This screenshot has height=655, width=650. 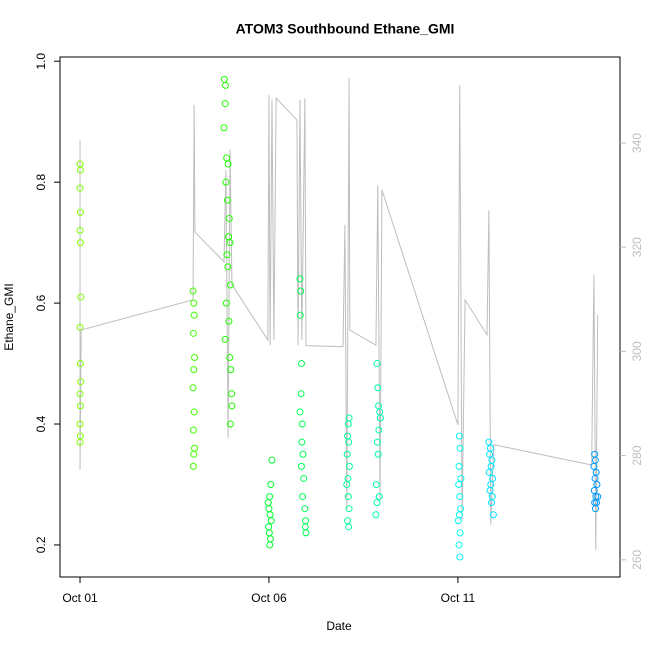 What do you see at coordinates (637, 143) in the screenshot?
I see `y2-tick-label: 340` at bounding box center [637, 143].